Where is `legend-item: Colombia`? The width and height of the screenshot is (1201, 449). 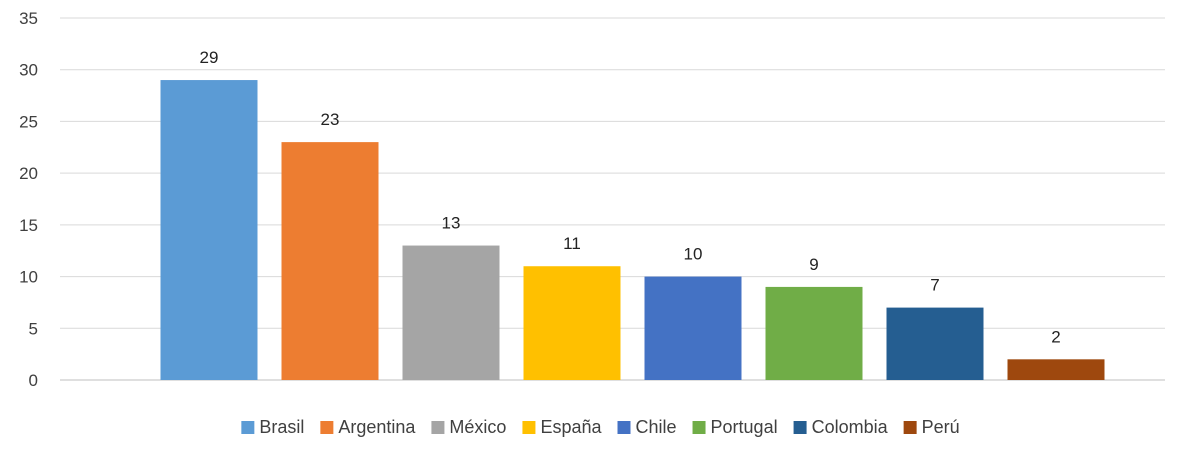 legend-item: Colombia is located at coordinates (841, 427).